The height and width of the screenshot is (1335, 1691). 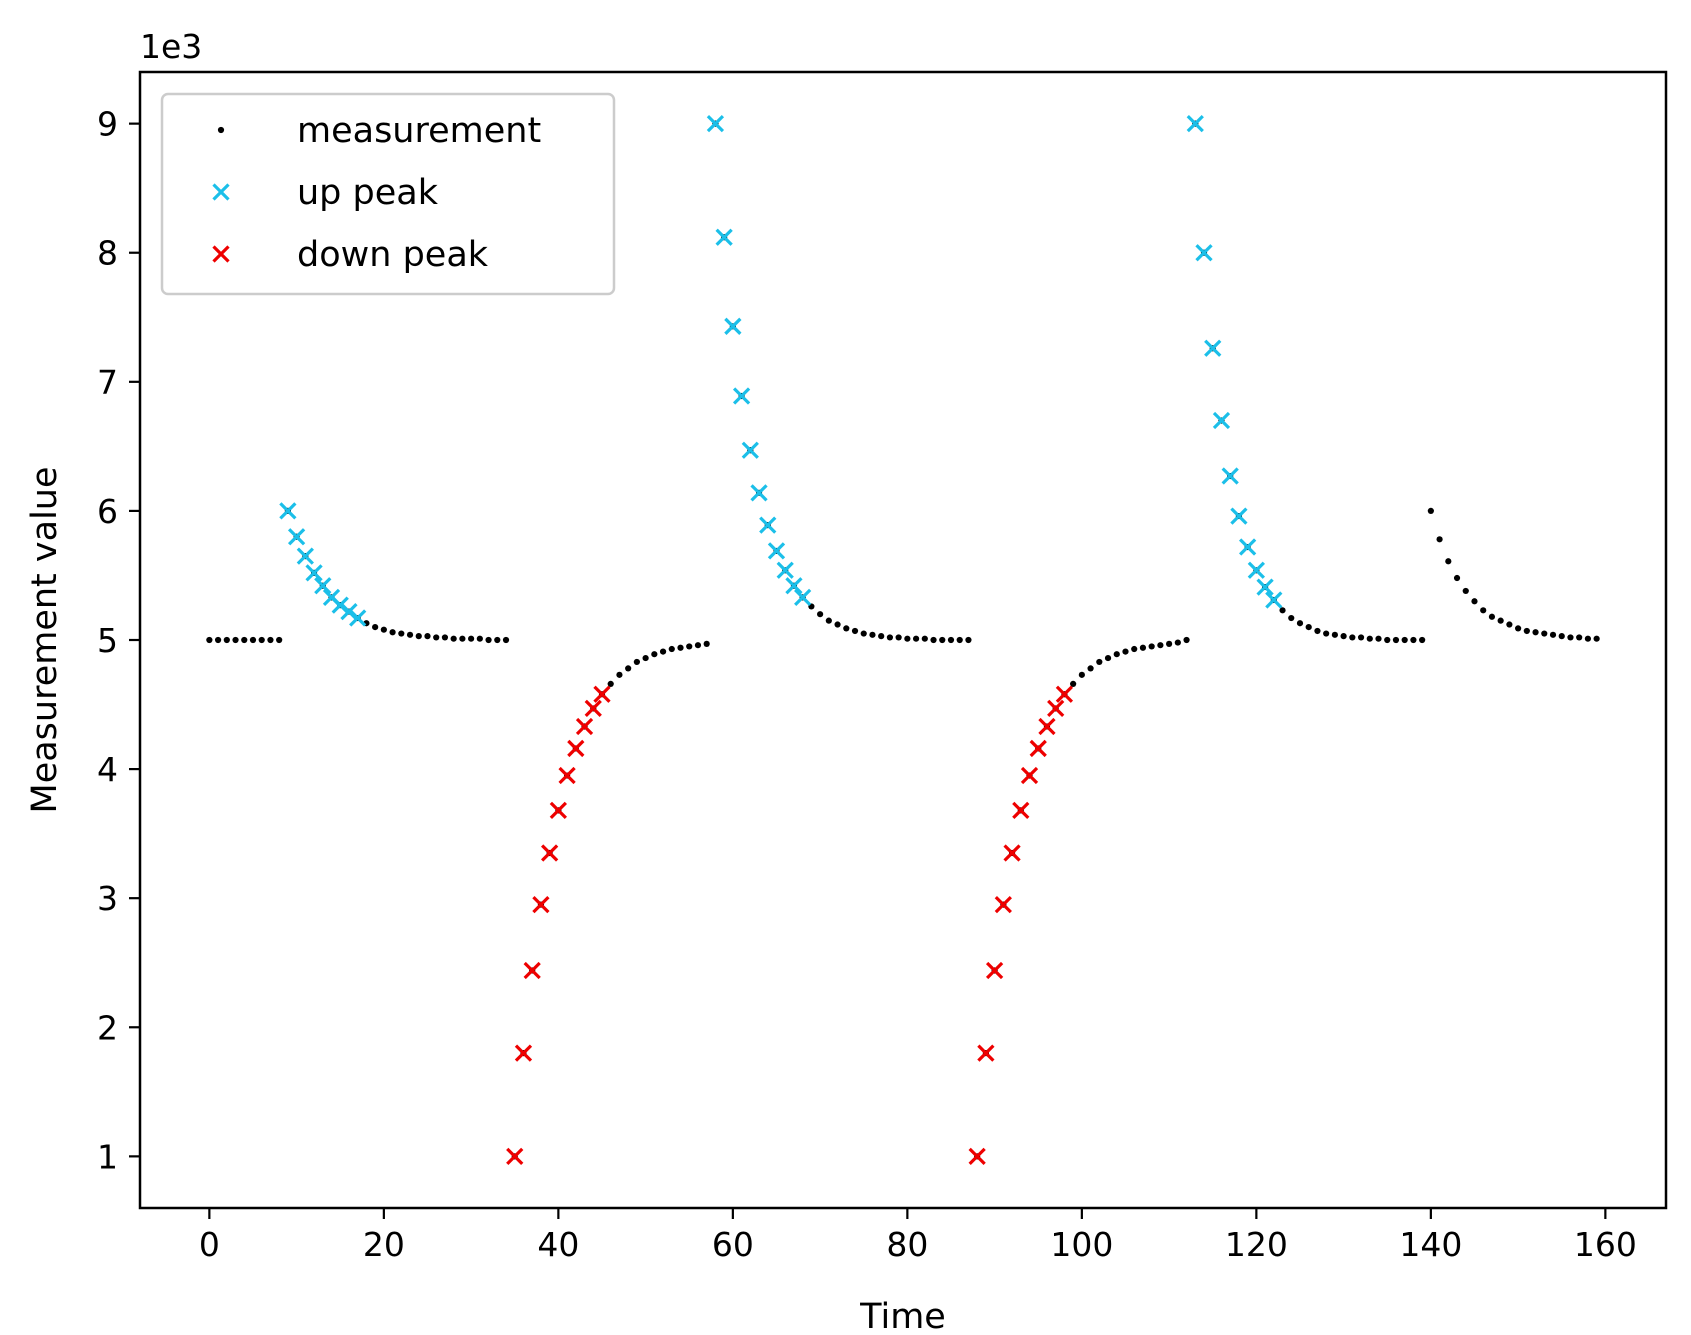 I want to click on x-tick-label: 140, so click(x=1430, y=1244).